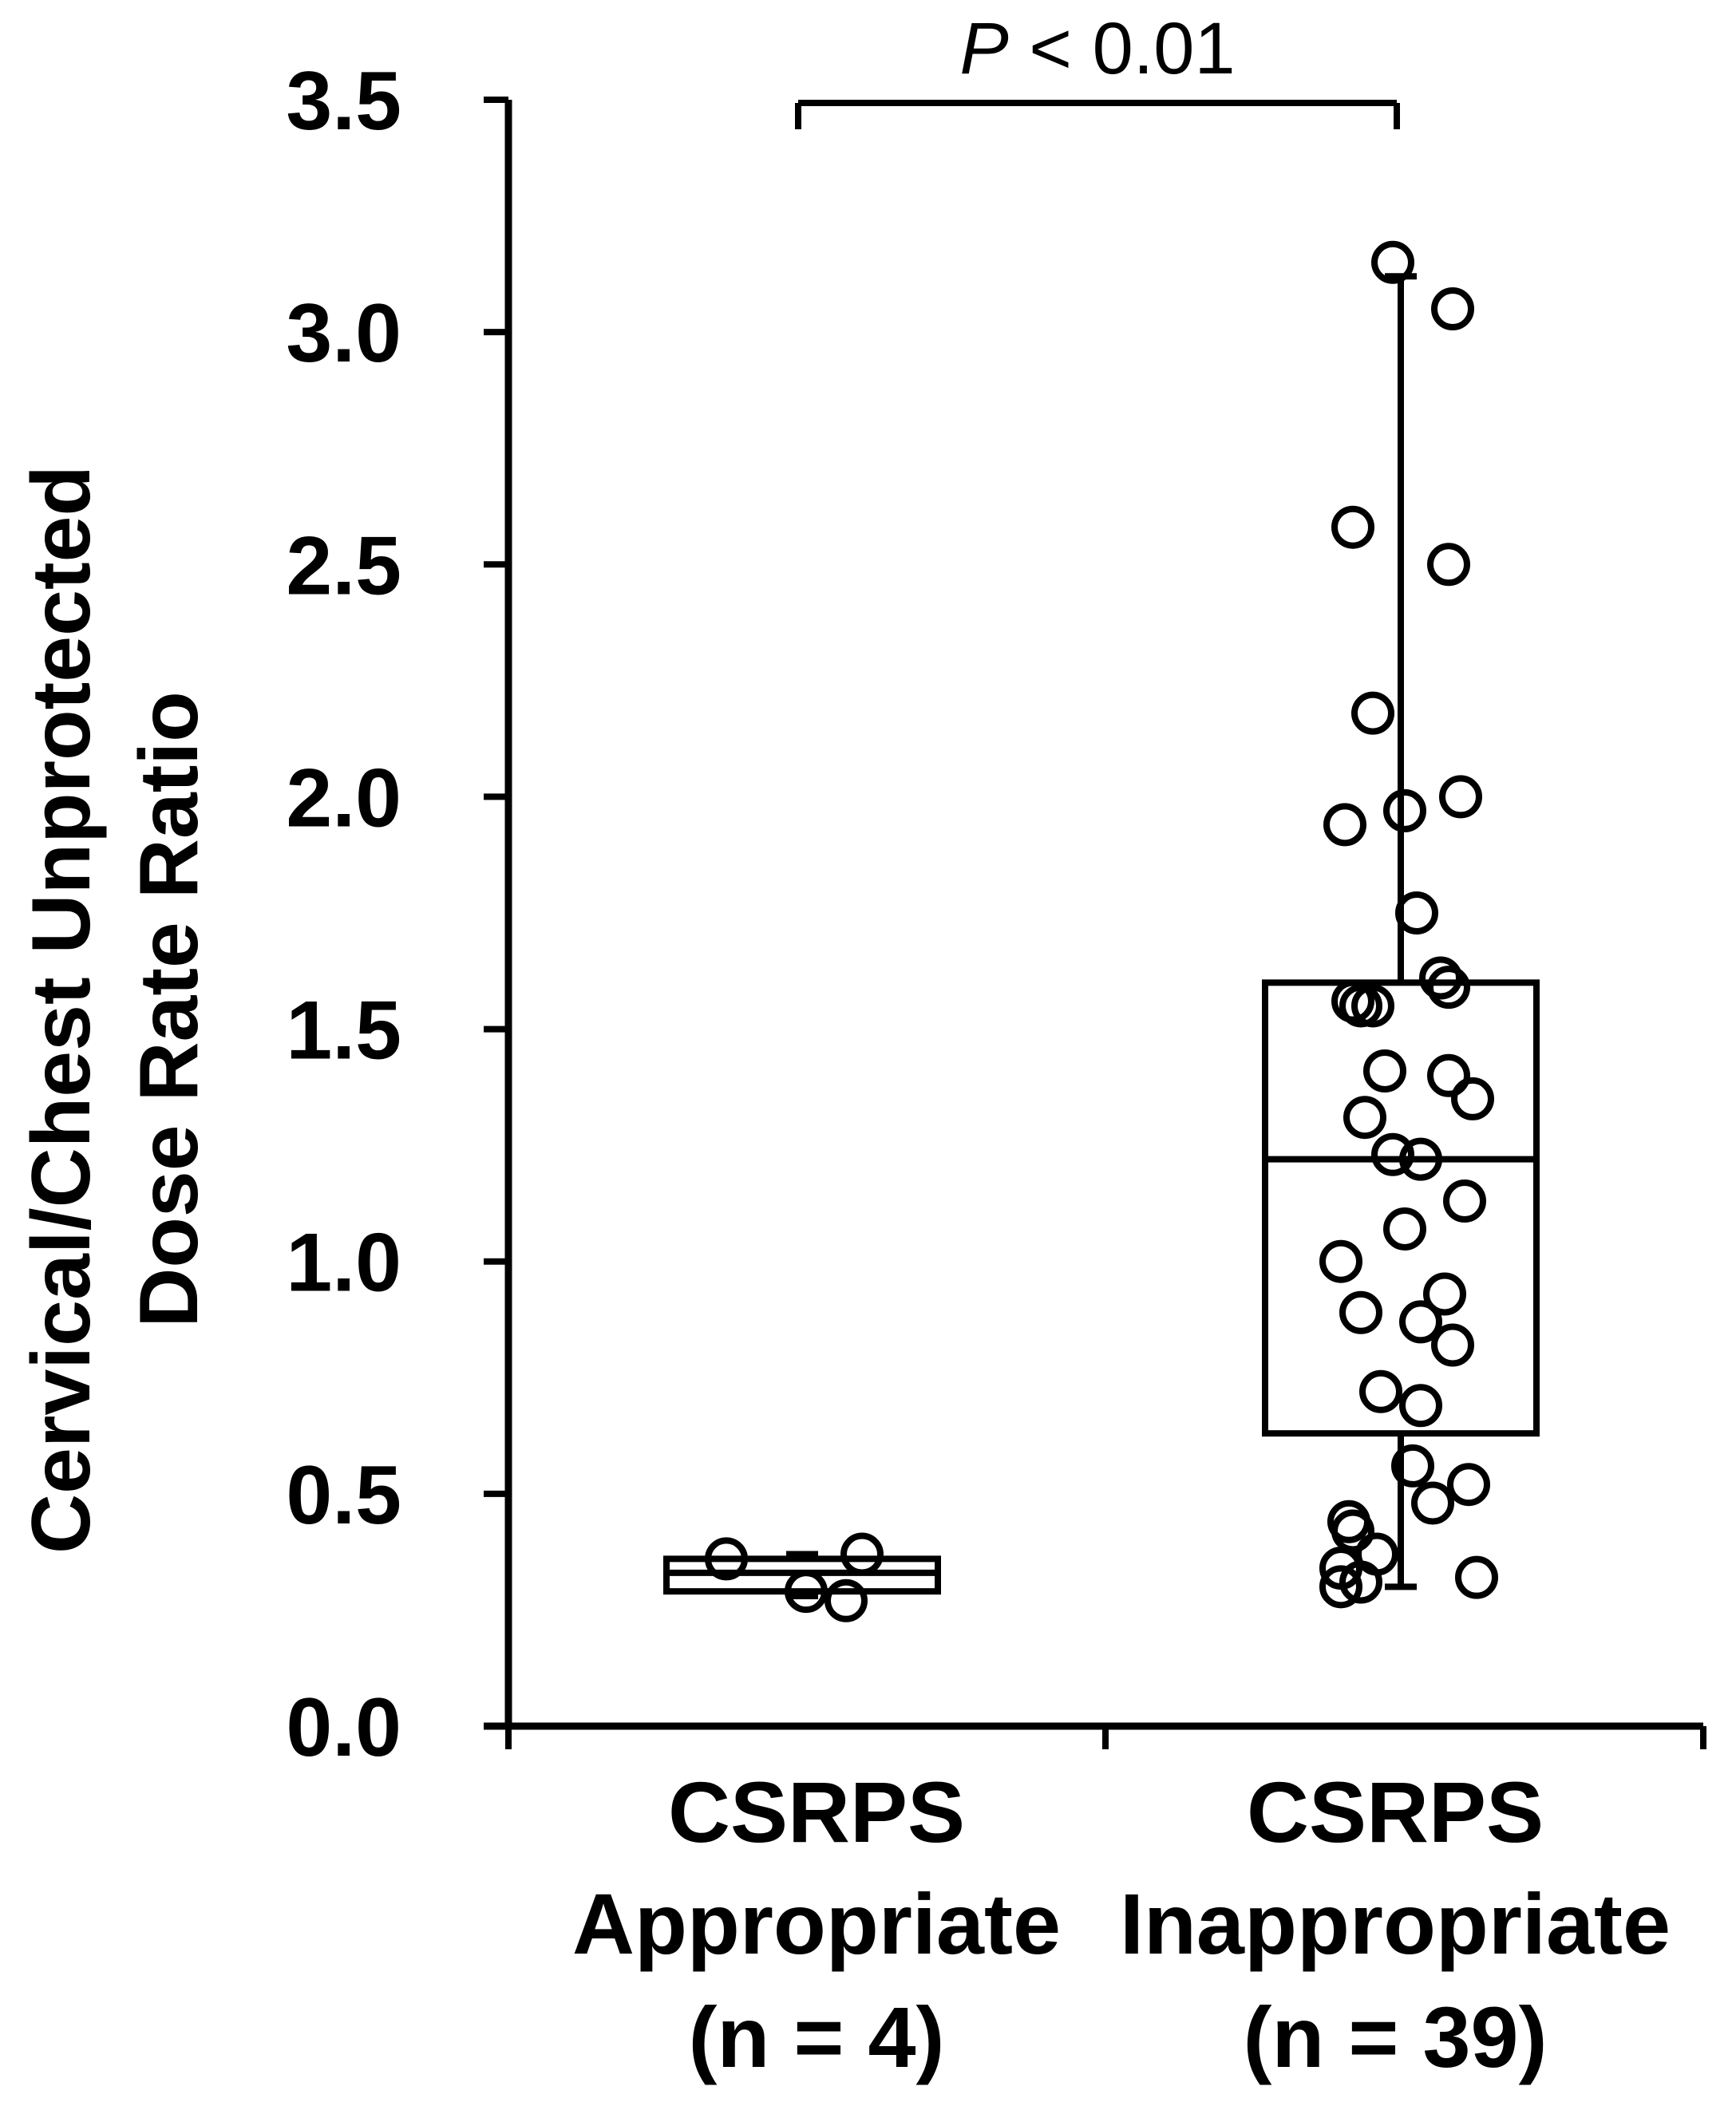 The width and height of the screenshot is (1736, 2110). What do you see at coordinates (1395, 1812) in the screenshot?
I see `category-label-2-line-1: CSRPS` at bounding box center [1395, 1812].